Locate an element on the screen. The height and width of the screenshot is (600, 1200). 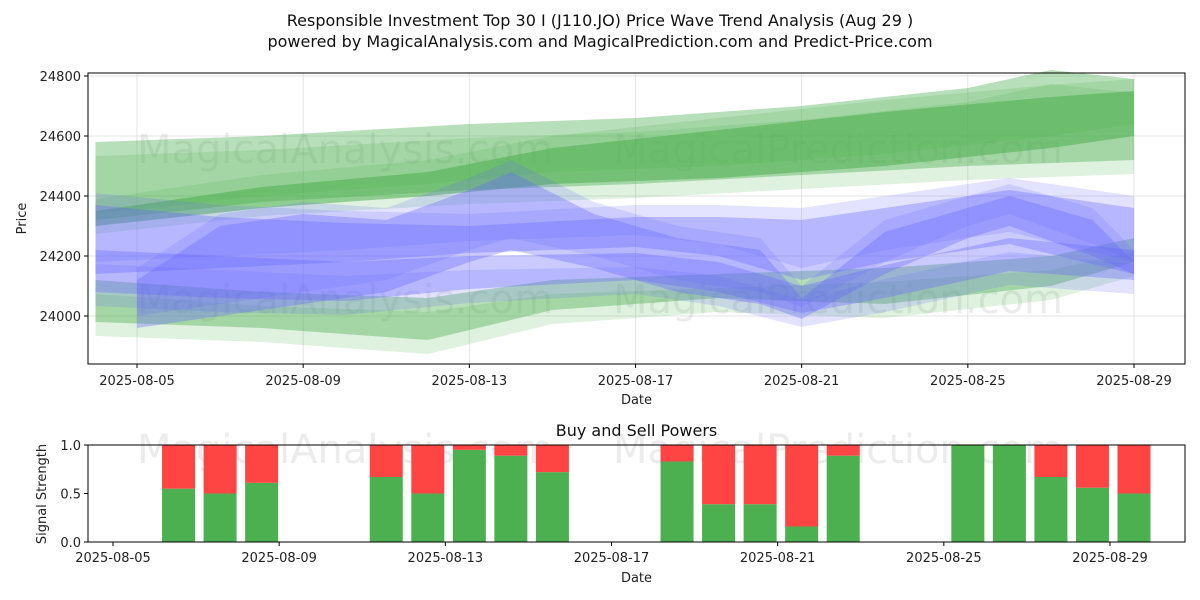
power-ytick-label: 0.5 is located at coordinates (70, 495).